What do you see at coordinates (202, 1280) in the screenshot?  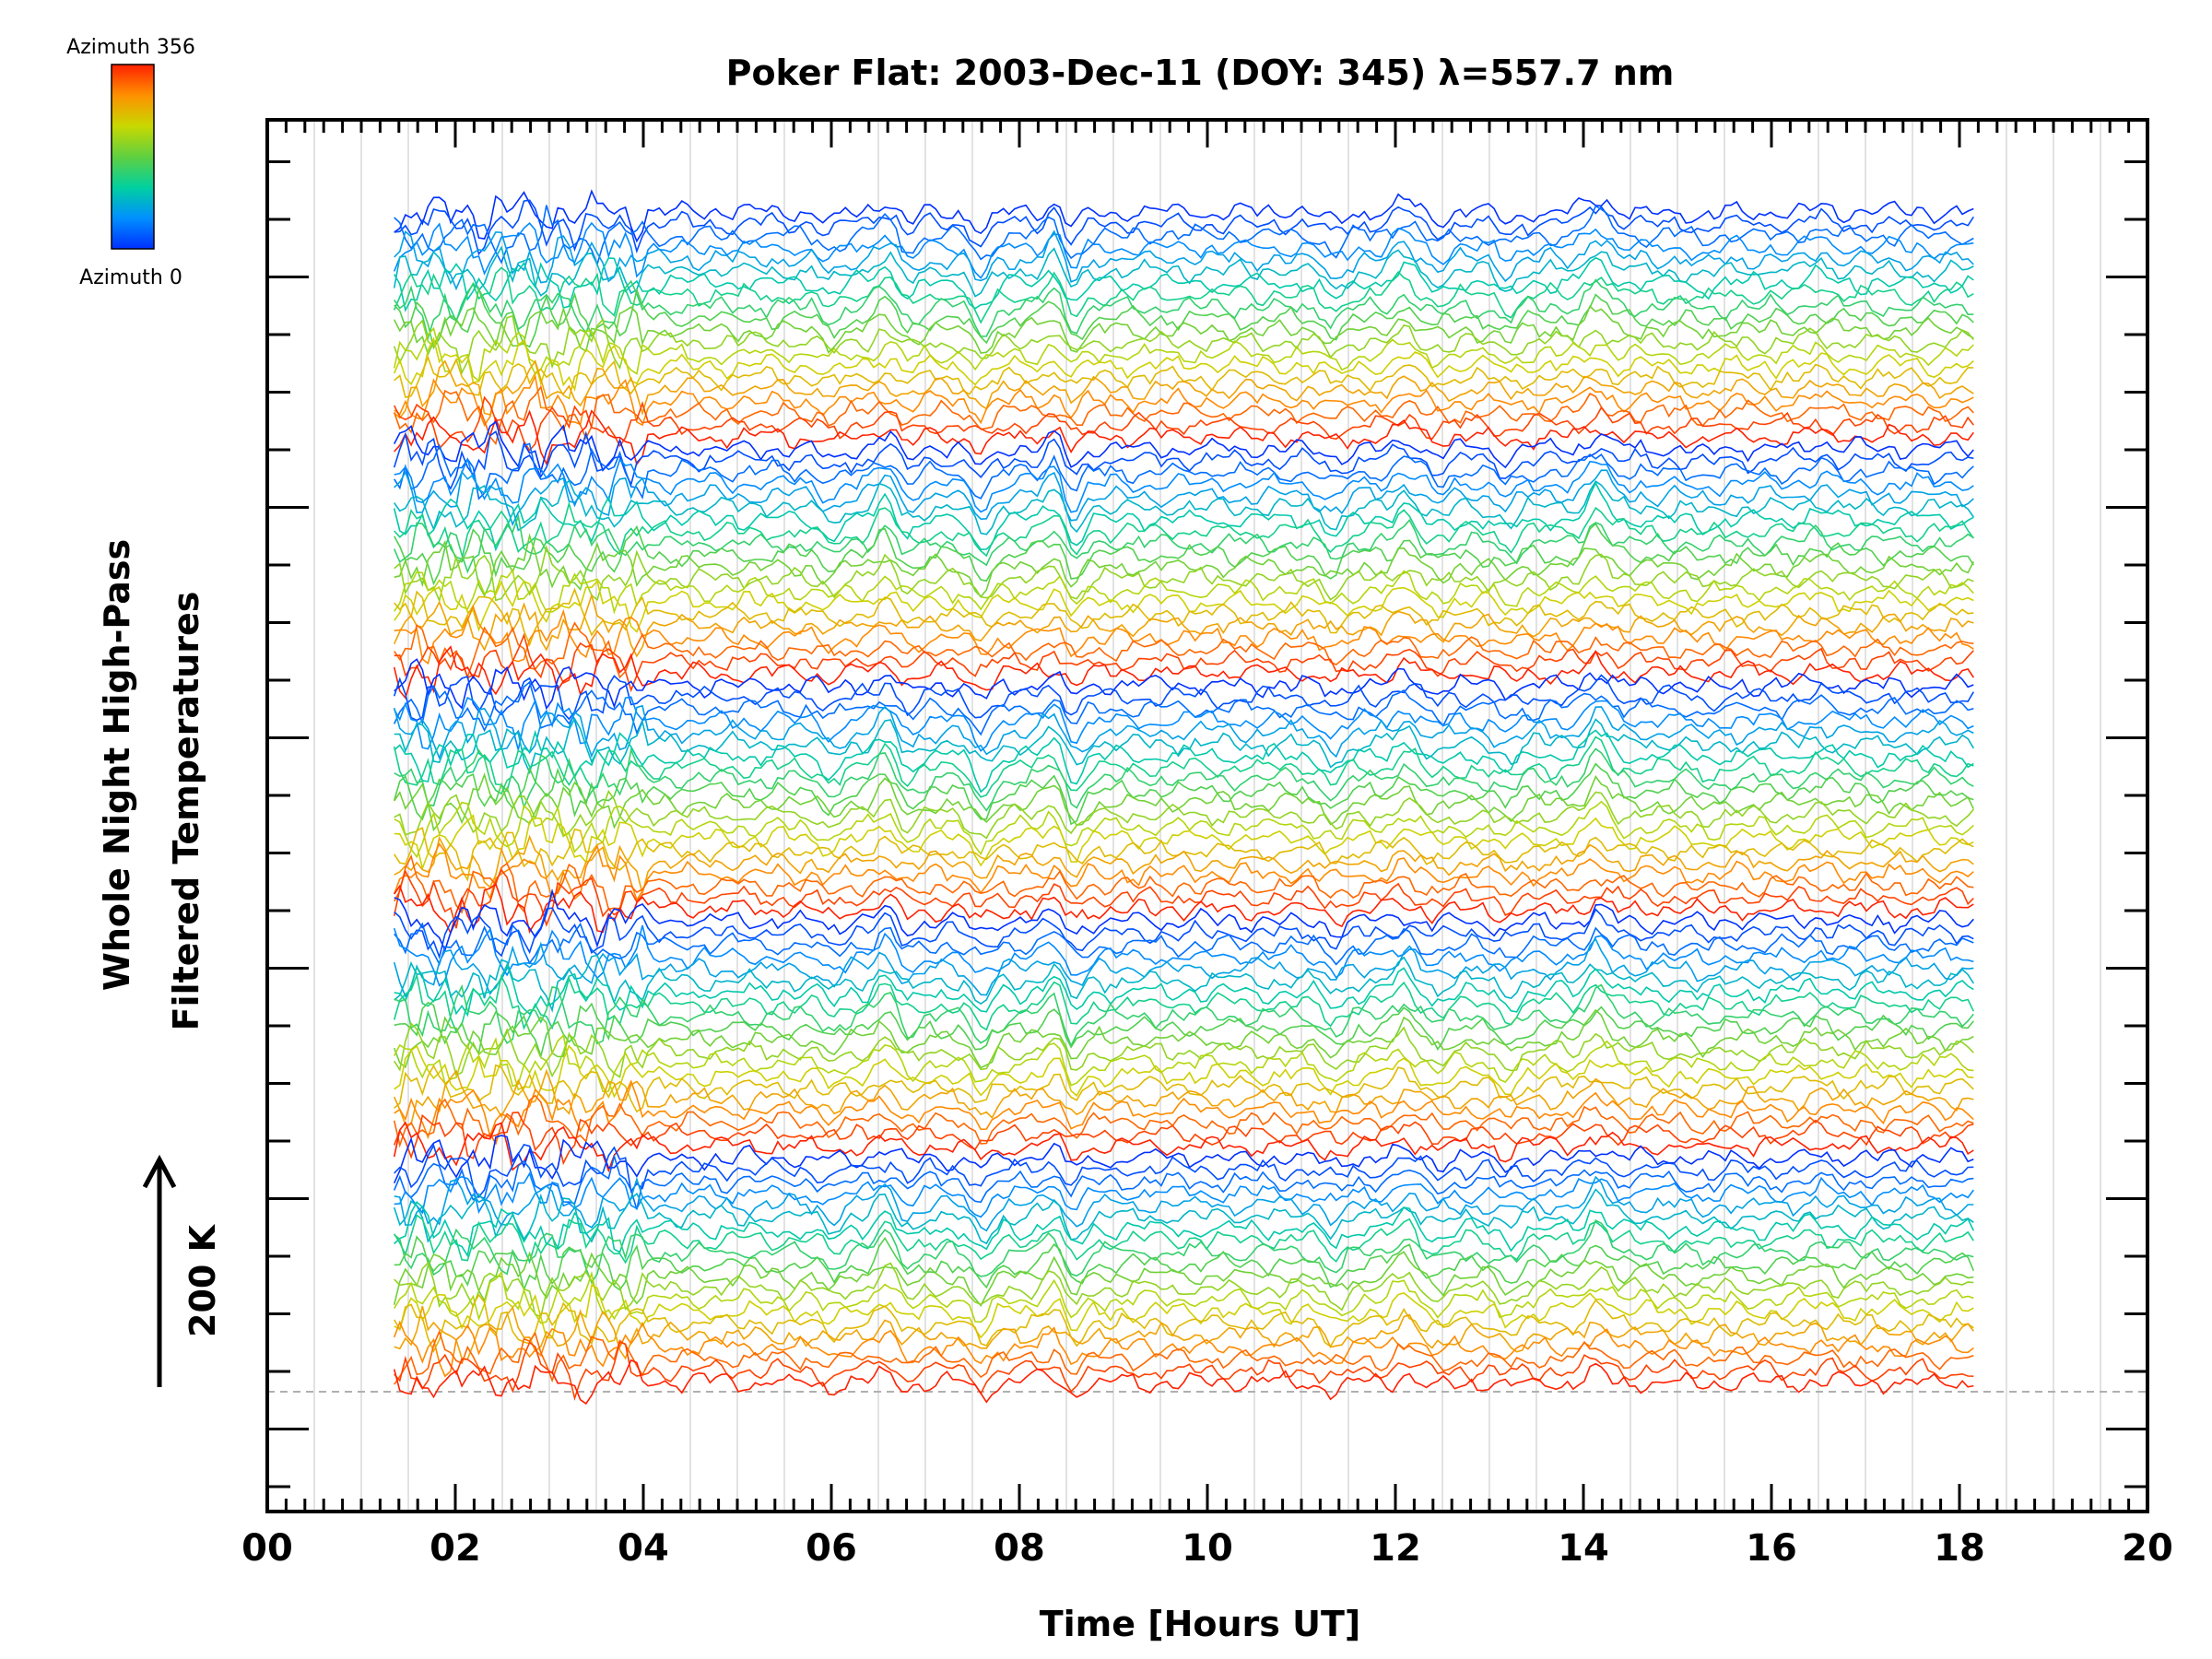 I see `scale-label: 200 K` at bounding box center [202, 1280].